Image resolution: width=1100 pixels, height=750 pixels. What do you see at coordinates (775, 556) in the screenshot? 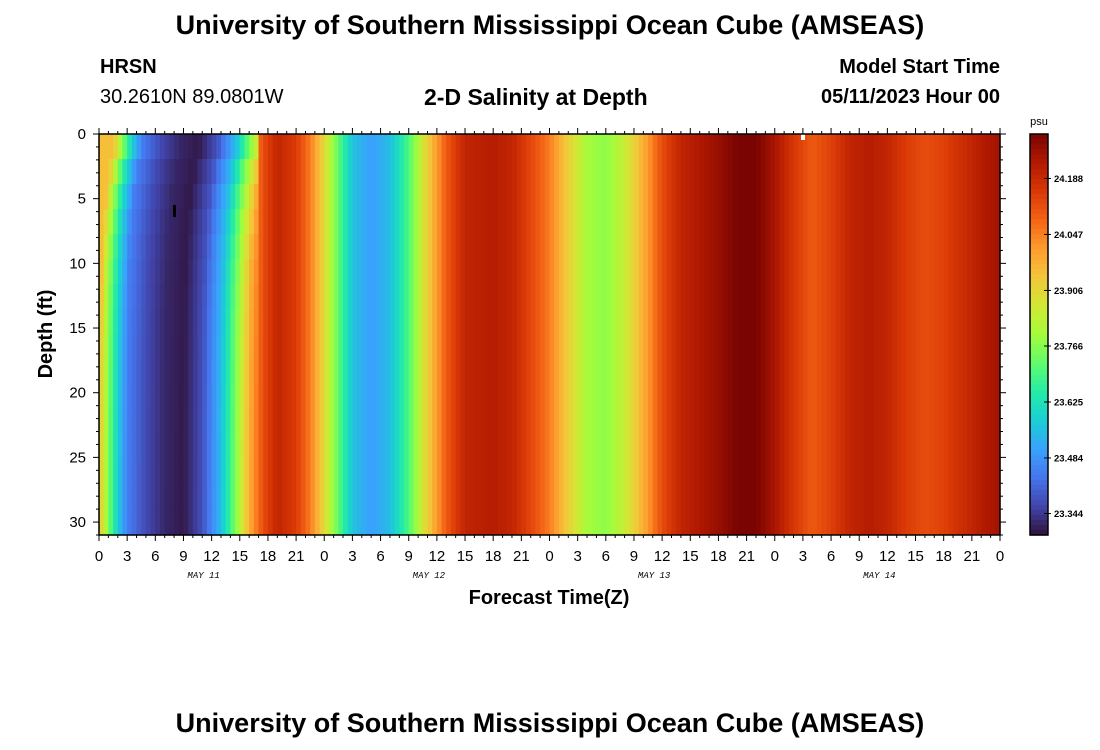
I see `x-tick-label: 0` at bounding box center [775, 556].